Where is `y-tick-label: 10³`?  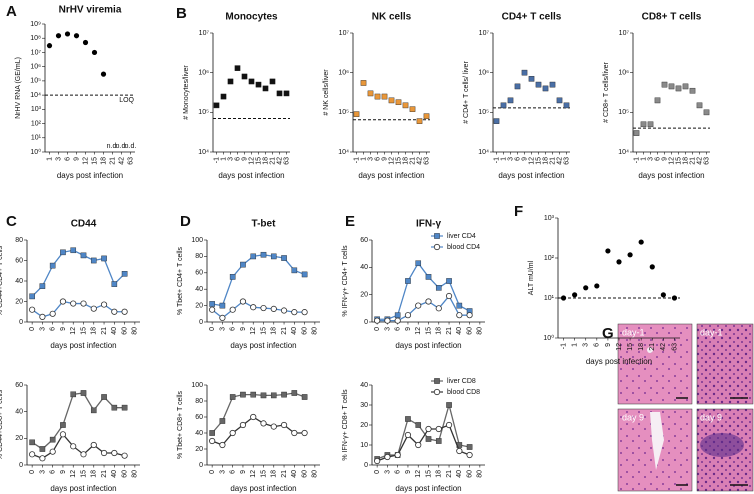
y-tick-label: 10³ is located at coordinates (36, 109).